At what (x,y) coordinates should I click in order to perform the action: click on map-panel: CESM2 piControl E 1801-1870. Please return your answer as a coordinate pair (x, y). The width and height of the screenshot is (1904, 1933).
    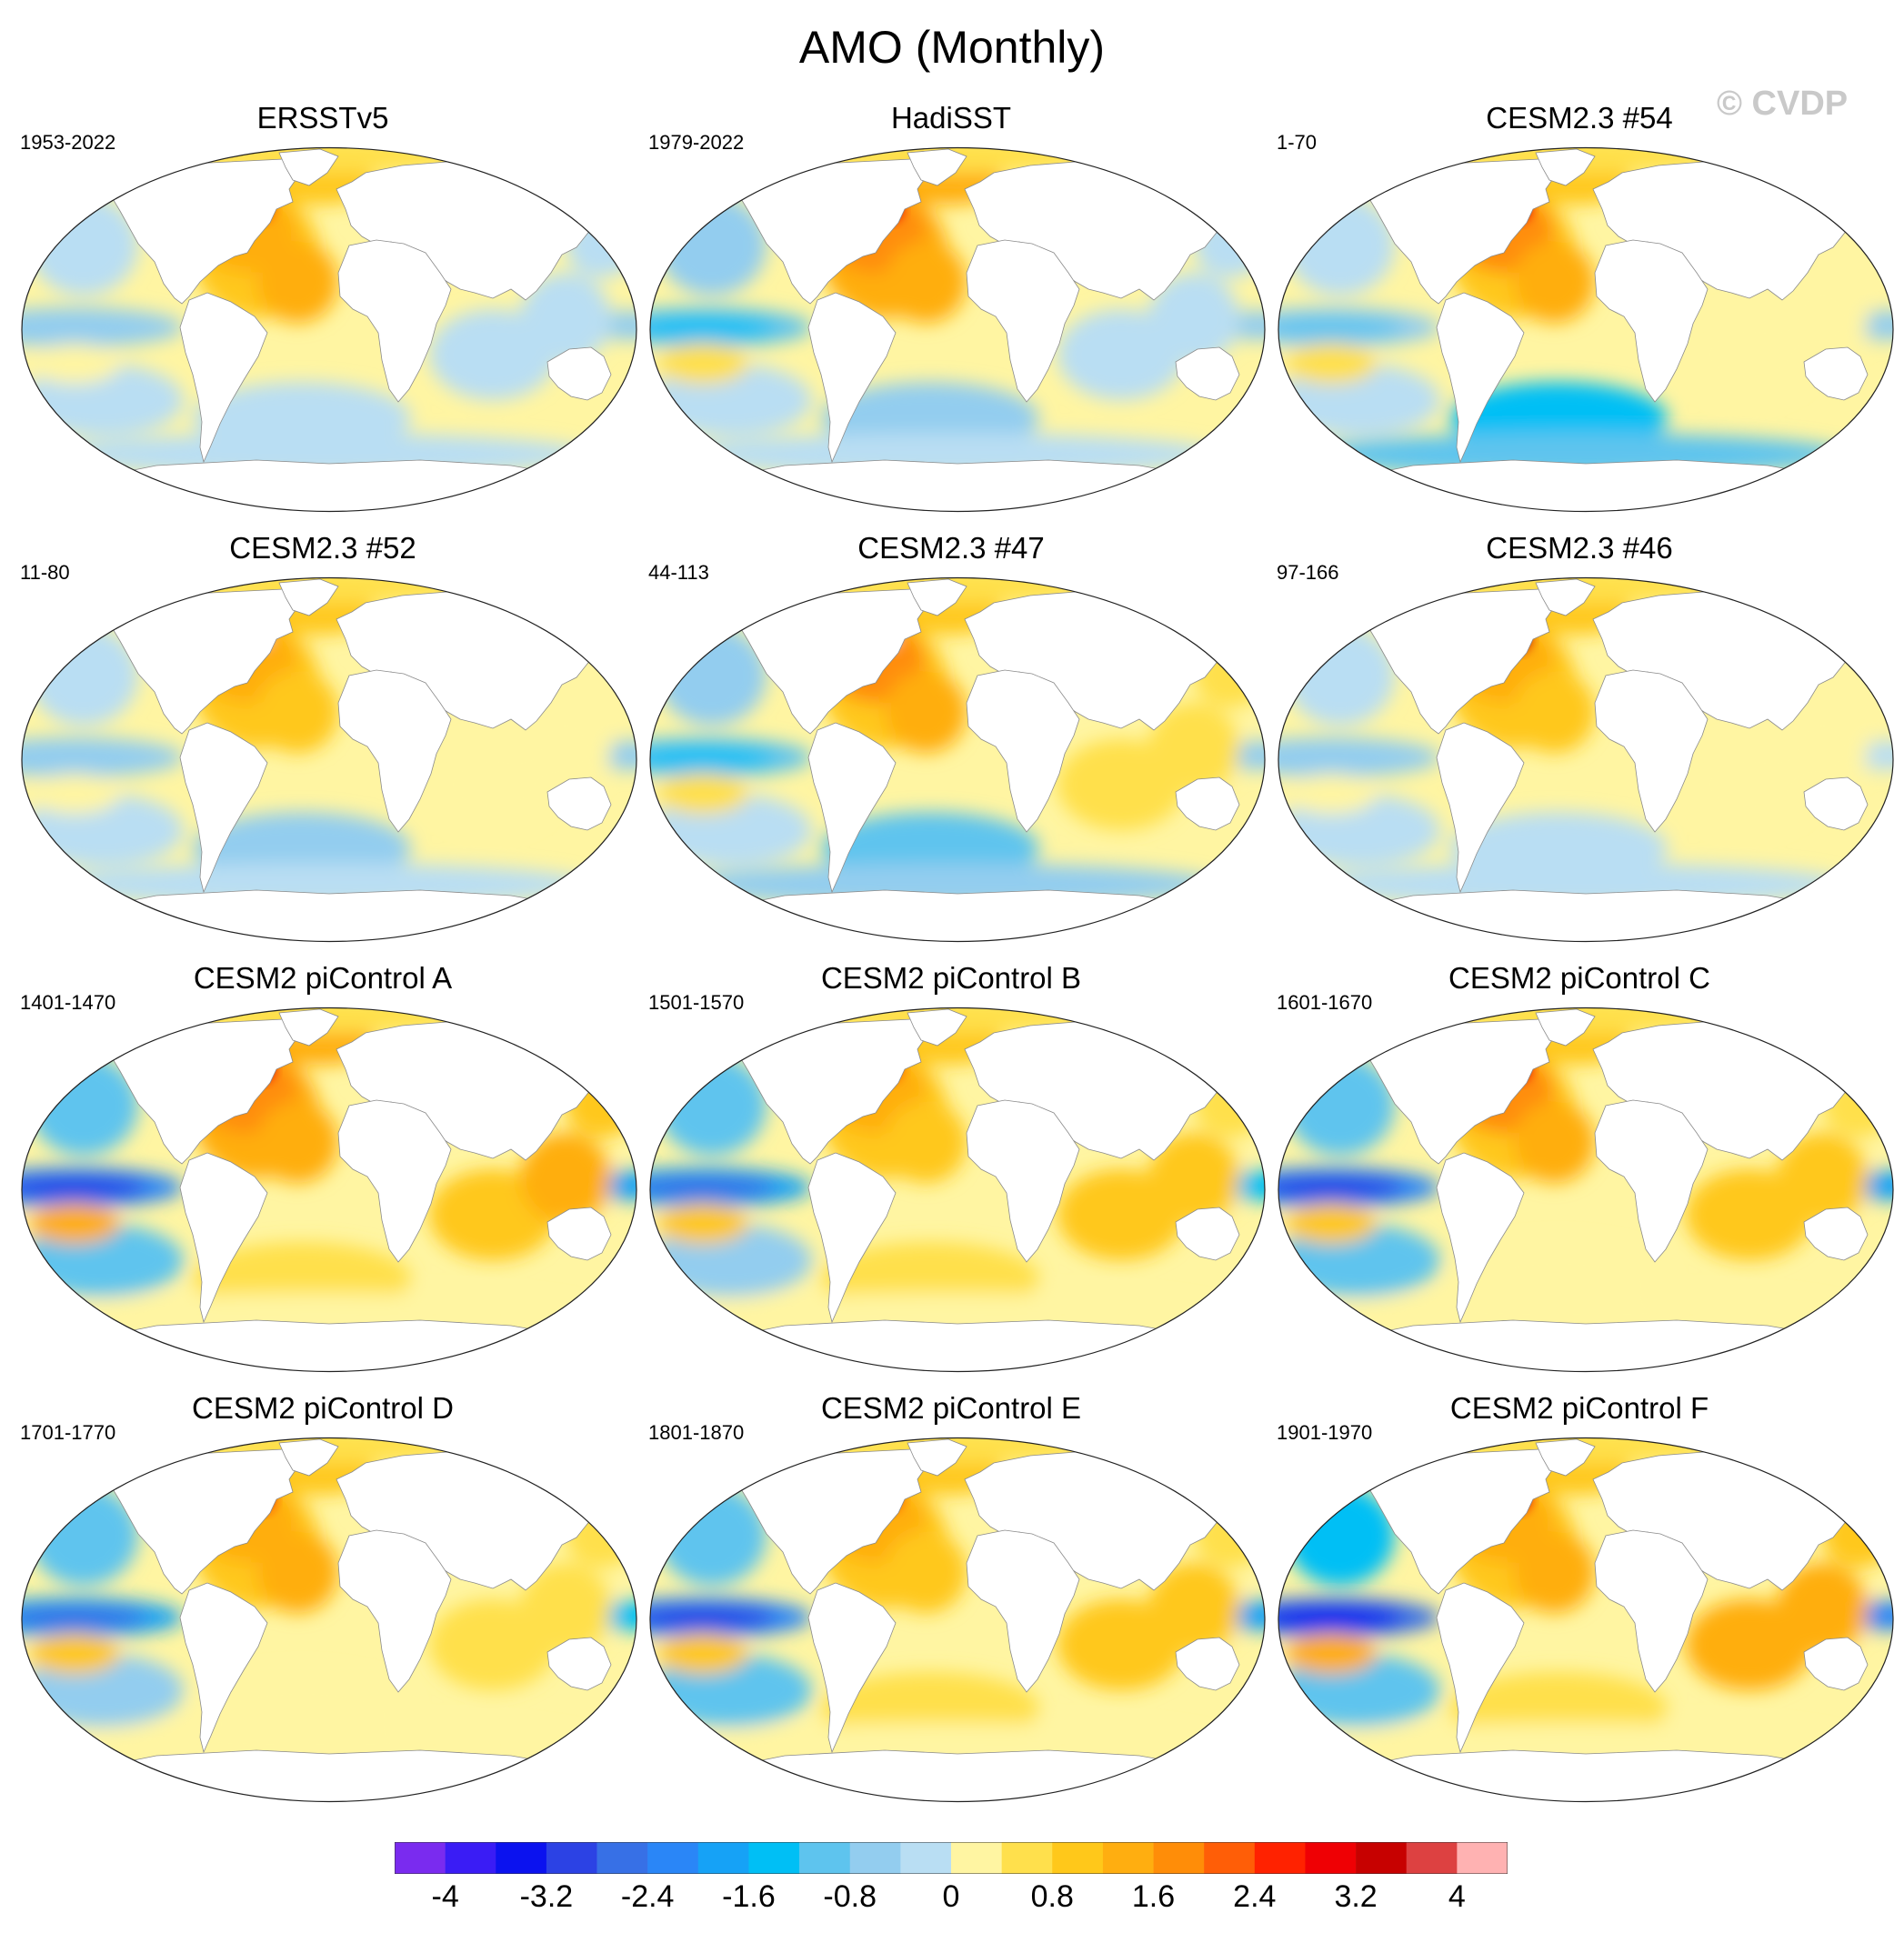
    Looking at the image, I should click on (952, 1597).